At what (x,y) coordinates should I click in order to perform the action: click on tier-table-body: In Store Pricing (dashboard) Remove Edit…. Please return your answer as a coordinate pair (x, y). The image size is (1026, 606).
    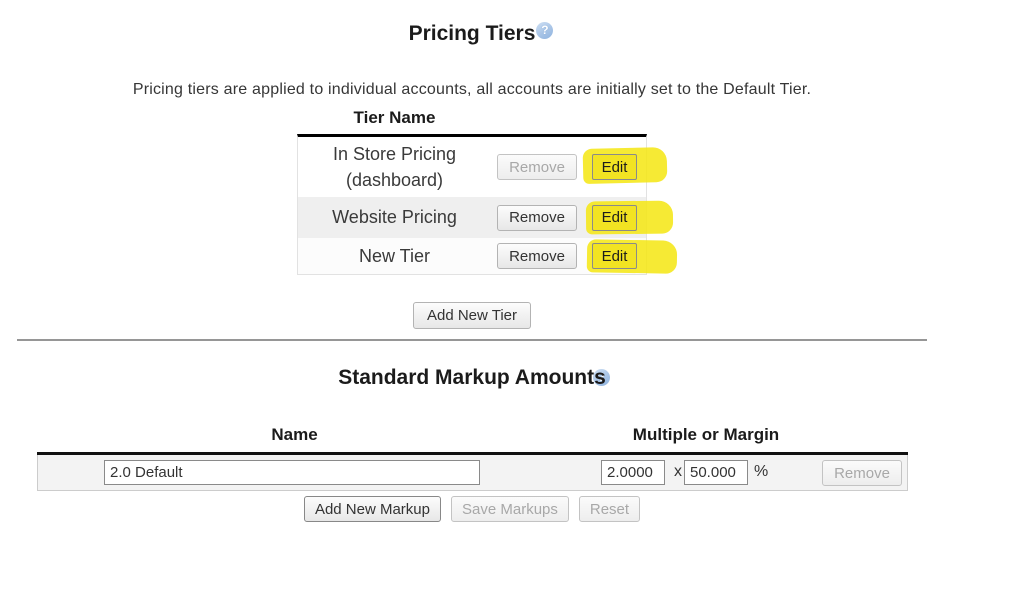
    Looking at the image, I should click on (487, 204).